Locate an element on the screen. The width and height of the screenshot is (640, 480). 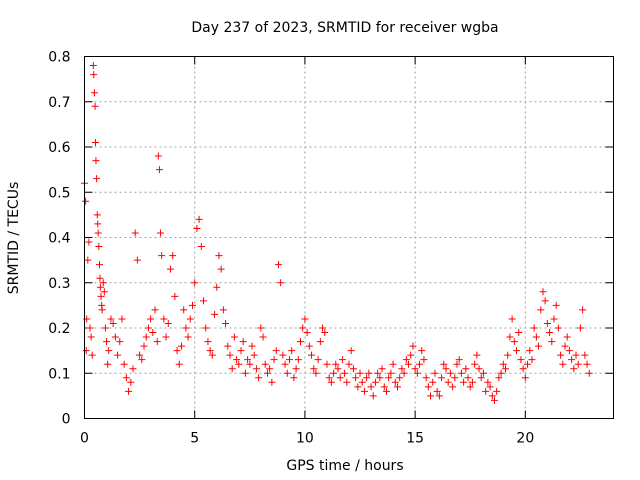
y-tick-label: 0.1 is located at coordinates (59, 374).